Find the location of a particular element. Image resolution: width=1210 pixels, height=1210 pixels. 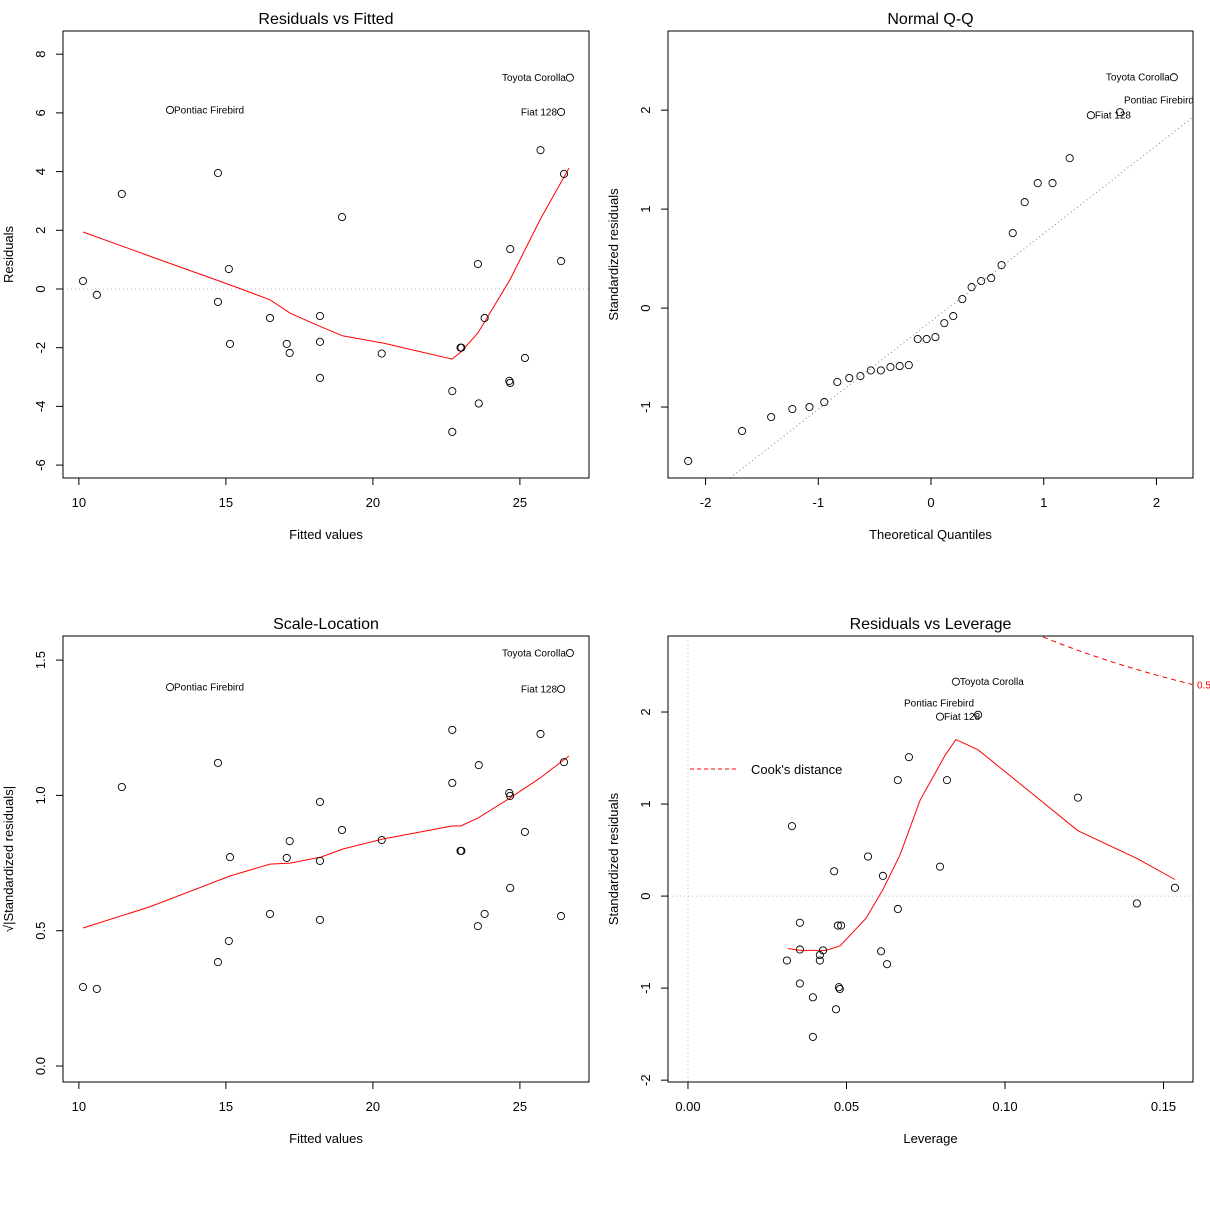

x-axis-label: Fitted values is located at coordinates (326, 1138).